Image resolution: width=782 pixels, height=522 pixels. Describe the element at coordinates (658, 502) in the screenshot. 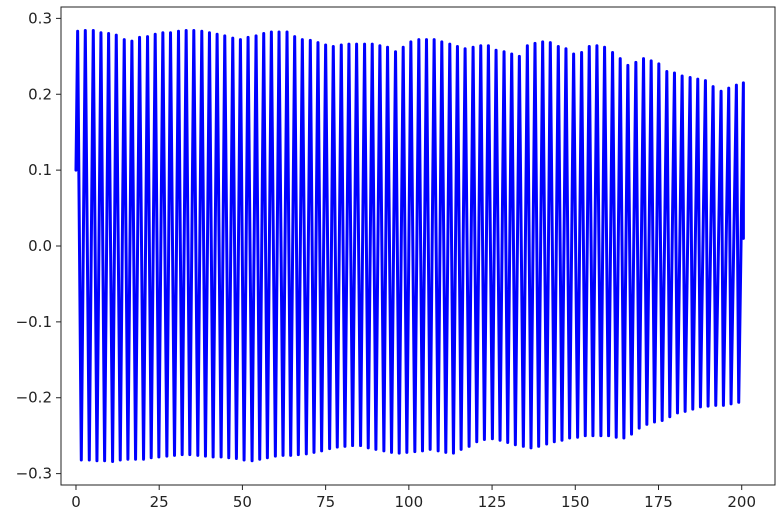

I see `x-tick-label: 175` at that location.